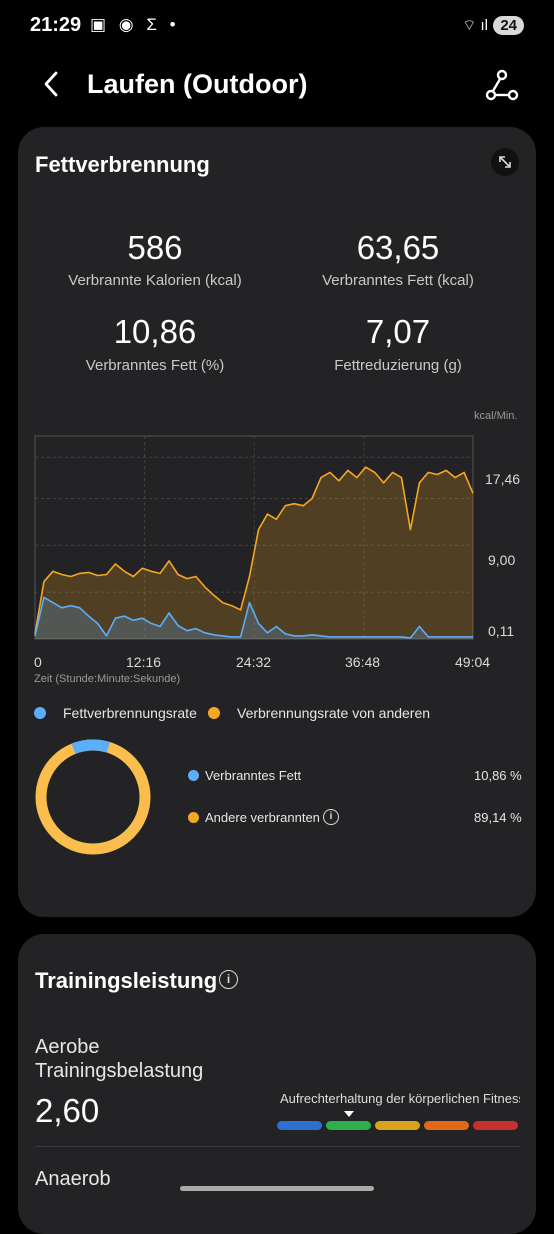 Image resolution: width=554 pixels, height=1234 pixels. Describe the element at coordinates (473, 662) in the screenshot. I see `x-tick-label: 49:04` at that location.